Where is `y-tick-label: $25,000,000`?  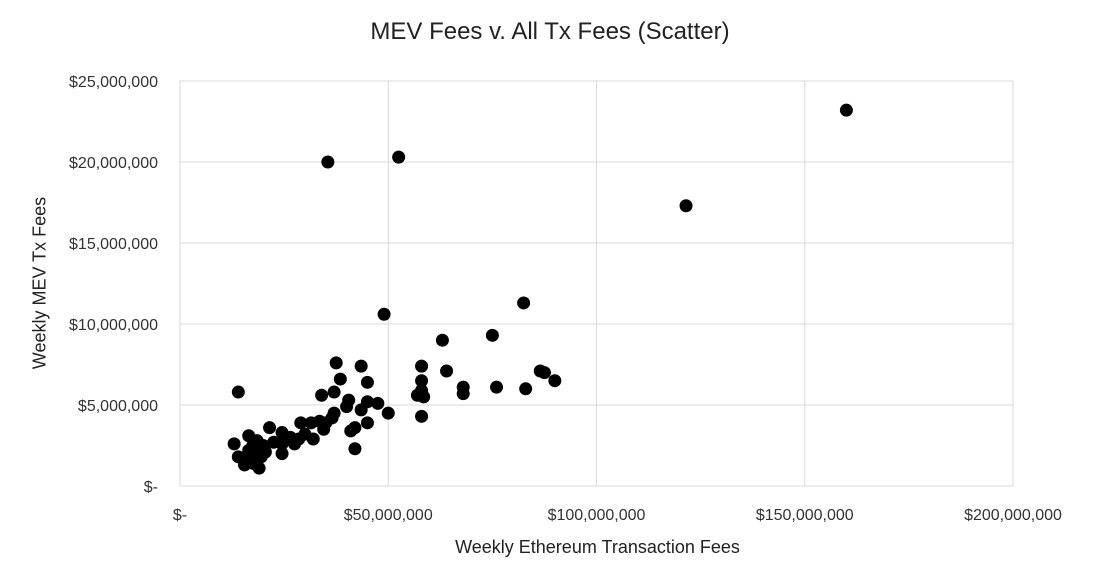 y-tick-label: $25,000,000 is located at coordinates (113, 82).